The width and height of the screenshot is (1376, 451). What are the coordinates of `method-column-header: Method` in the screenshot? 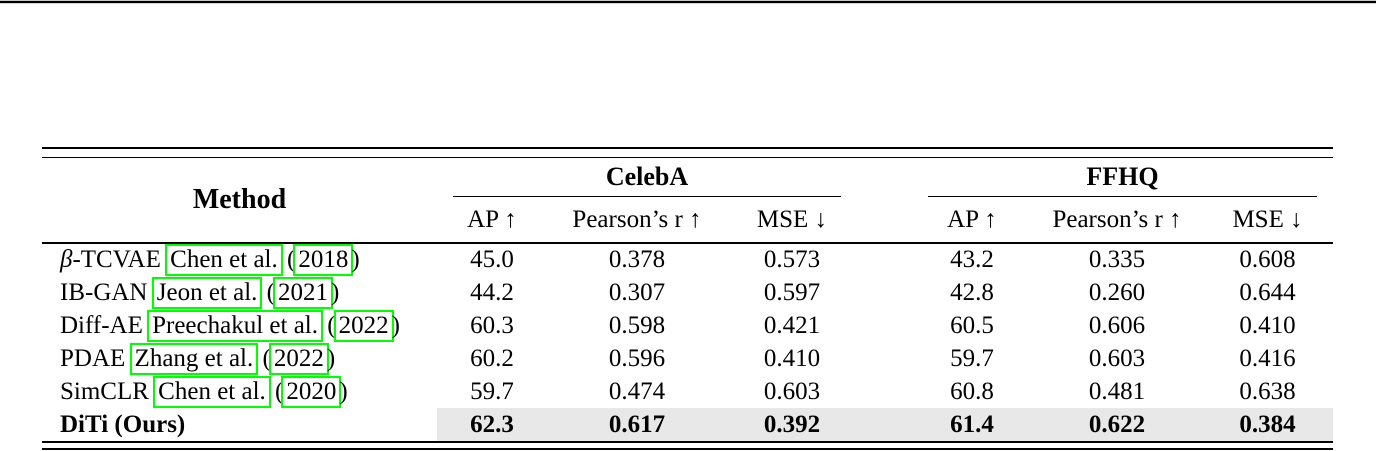 It's located at (239, 201).